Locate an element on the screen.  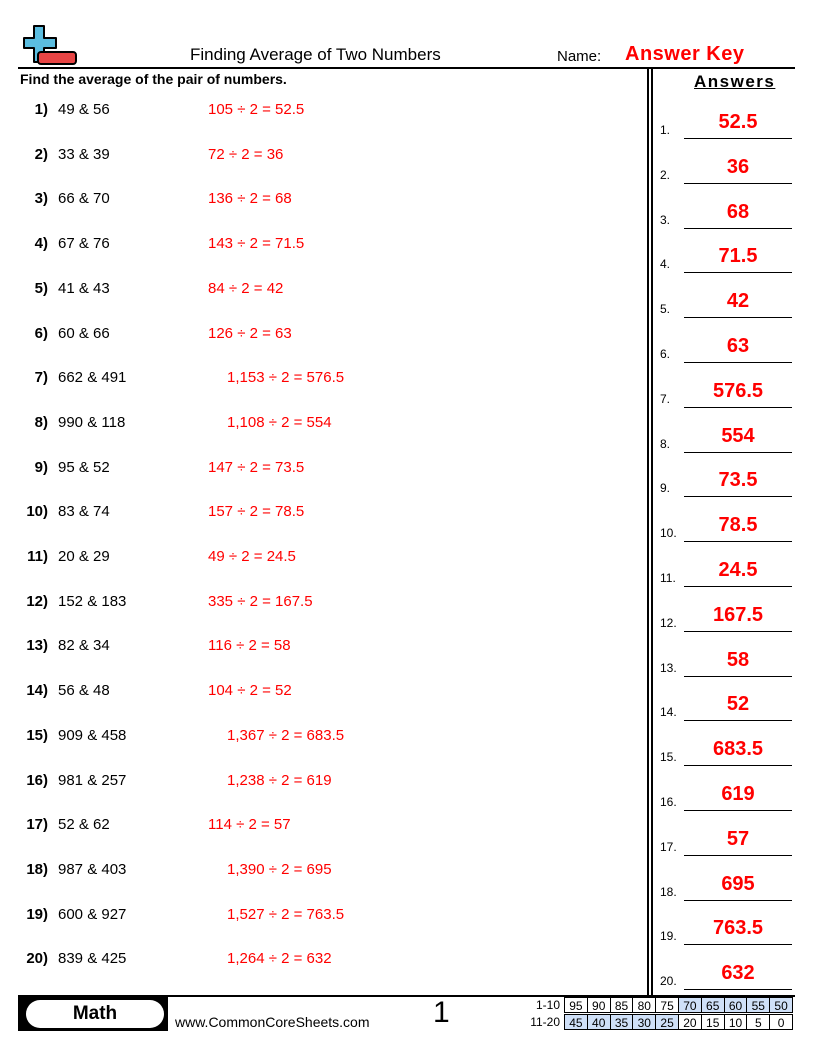
answer-number: 10. is located at coordinates (668, 533).